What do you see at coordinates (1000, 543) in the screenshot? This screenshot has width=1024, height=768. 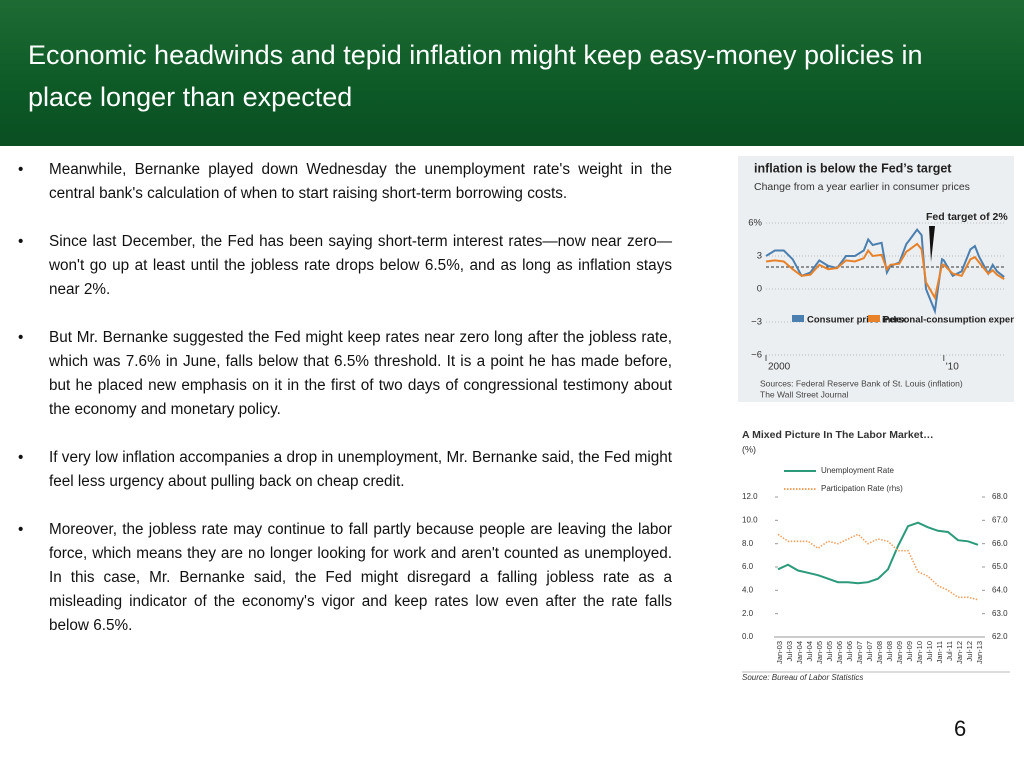 I see `y2-tick-label: 66.0` at bounding box center [1000, 543].